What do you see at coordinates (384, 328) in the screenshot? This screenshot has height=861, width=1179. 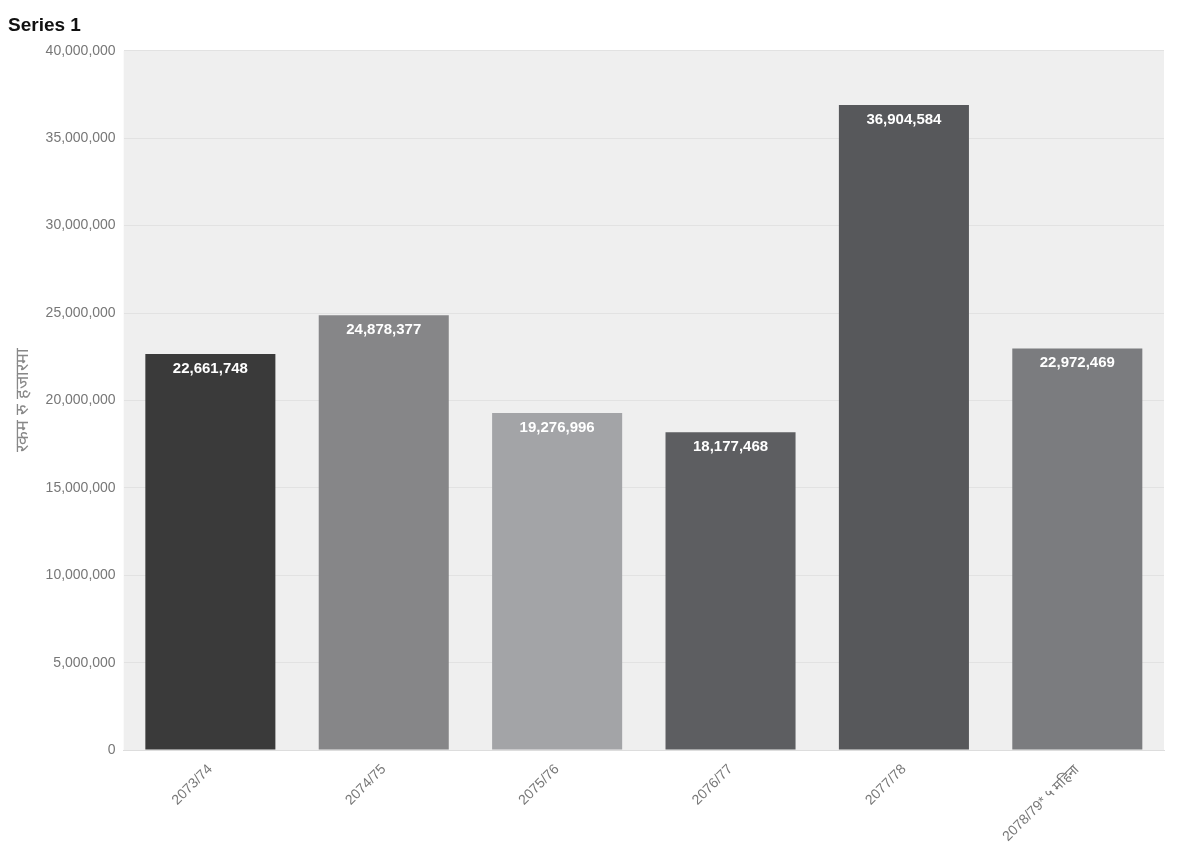 I see `data-label: 24,878,377` at bounding box center [384, 328].